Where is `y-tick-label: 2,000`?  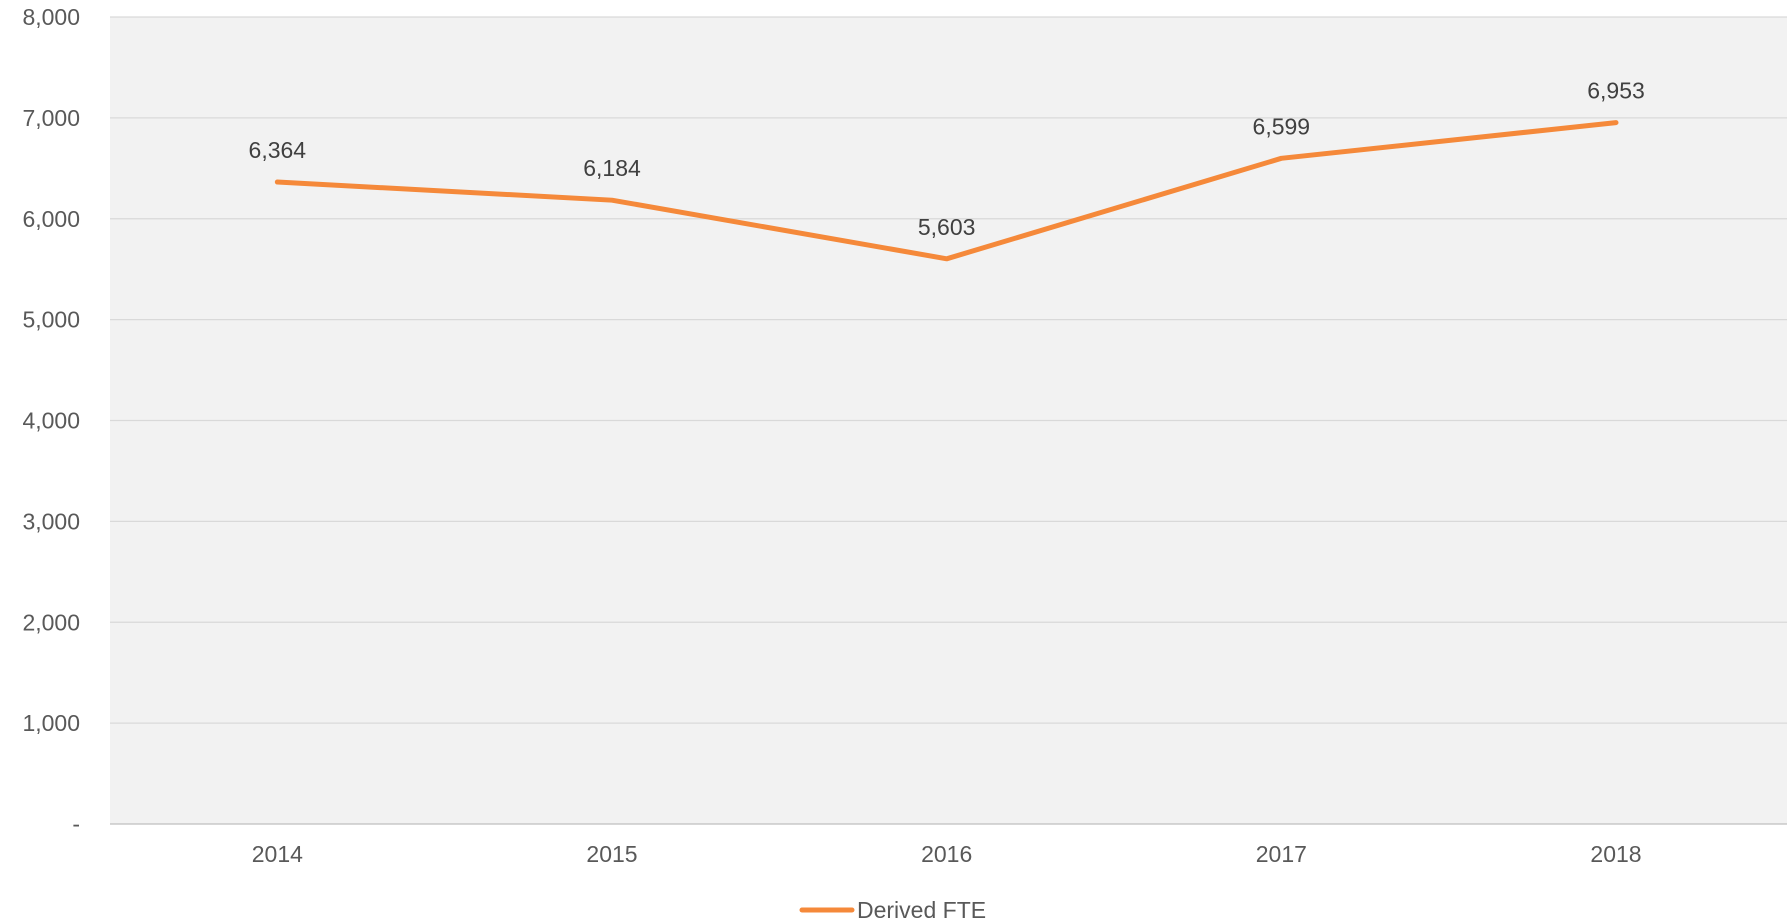 y-tick-label: 2,000 is located at coordinates (51, 622).